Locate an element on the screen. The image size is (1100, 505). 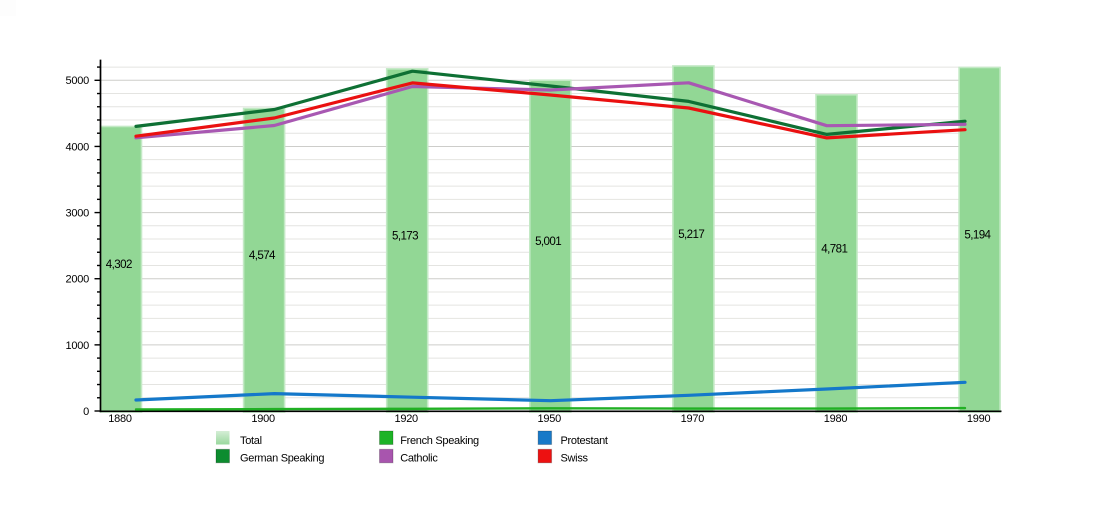
svg-text: 1920 is located at coordinates (406, 419).